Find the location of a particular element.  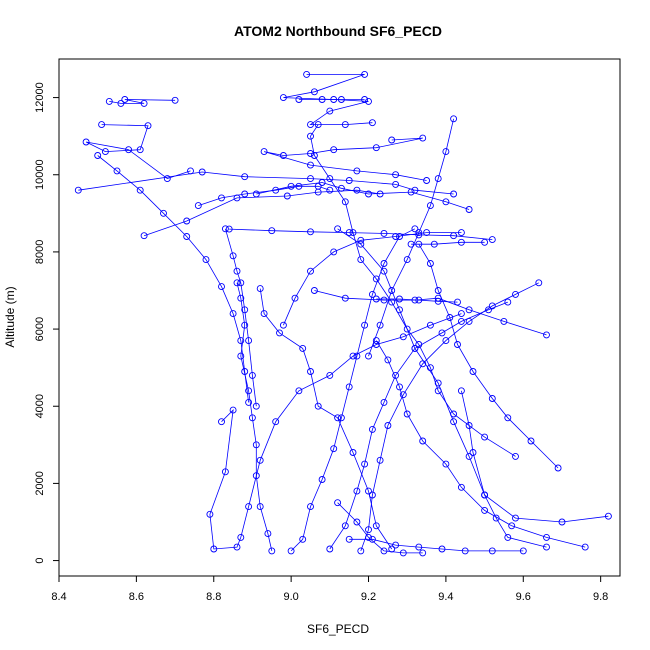

x-tick-label: 9.8 is located at coordinates (600, 597).